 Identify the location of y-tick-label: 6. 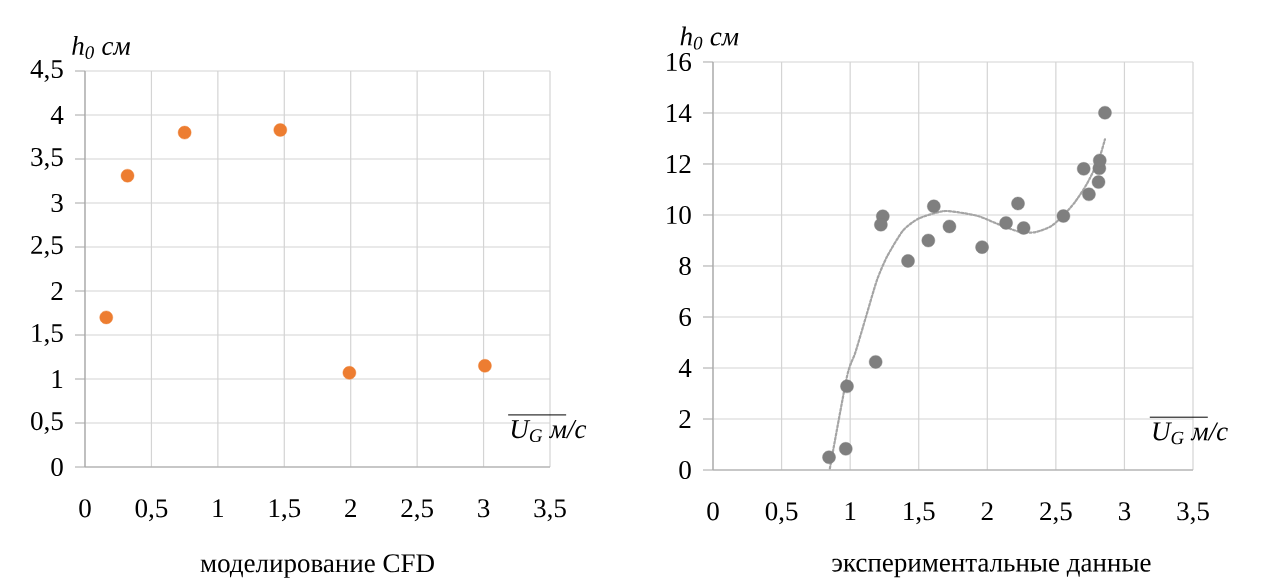
(685, 317).